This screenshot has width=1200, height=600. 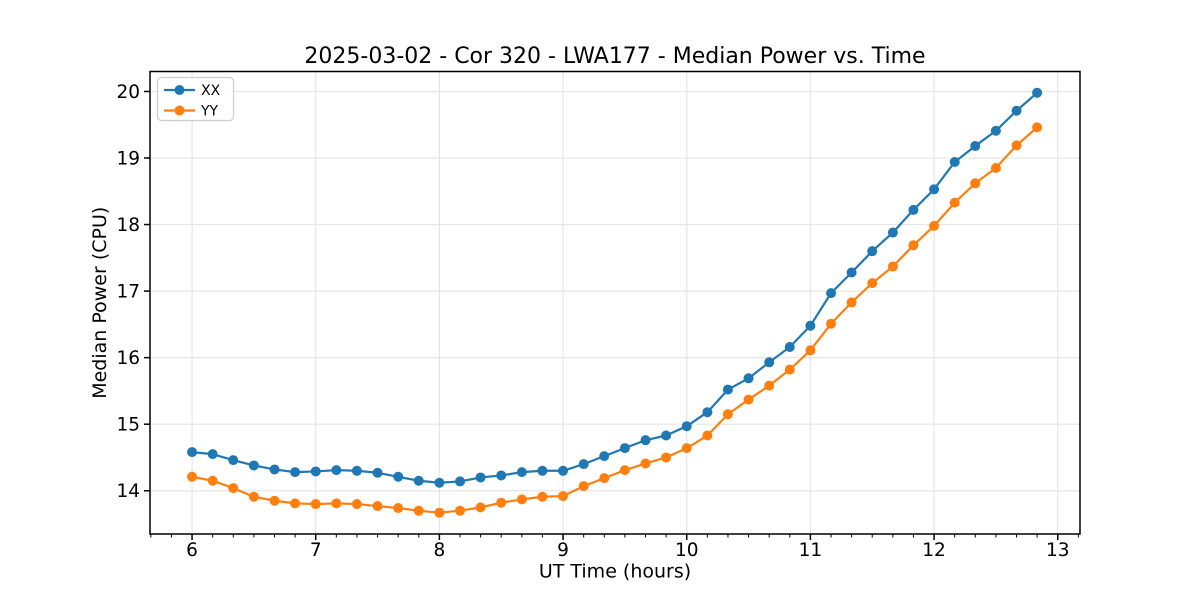 What do you see at coordinates (614, 536) in the screenshot?
I see `x-minor-ticks` at bounding box center [614, 536].